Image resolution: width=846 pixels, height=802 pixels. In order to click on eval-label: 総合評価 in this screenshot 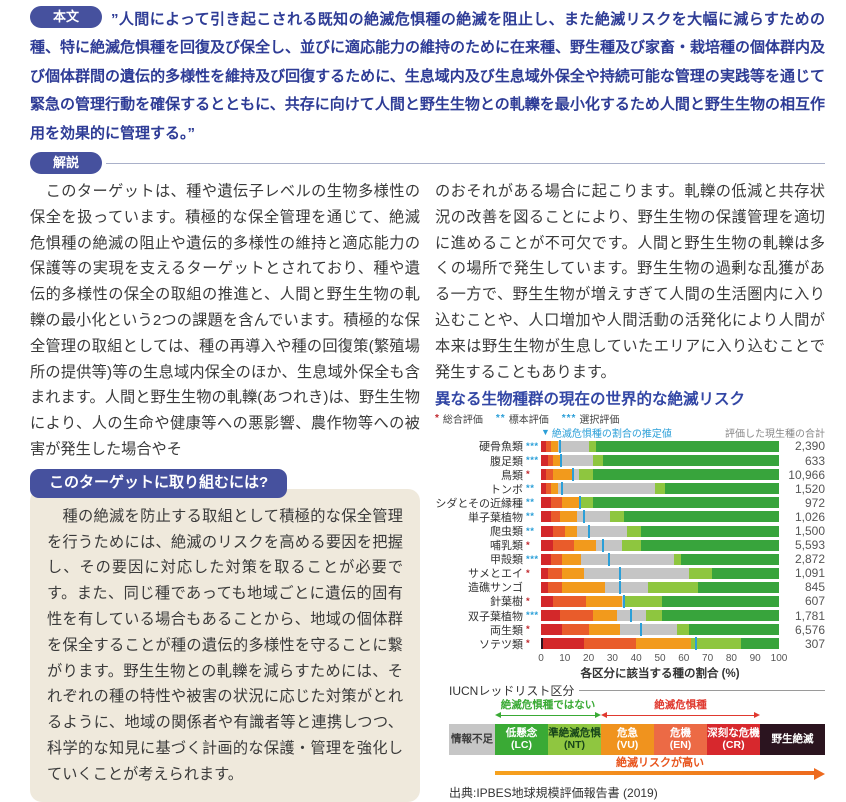, I will do `click(462, 421)`.